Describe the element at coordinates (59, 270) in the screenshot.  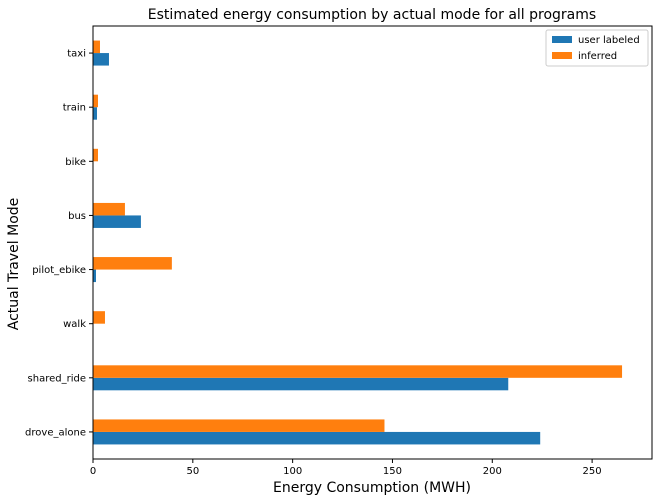
I see `y-tick-label-pilot_ebike: pilot_ebike` at that location.